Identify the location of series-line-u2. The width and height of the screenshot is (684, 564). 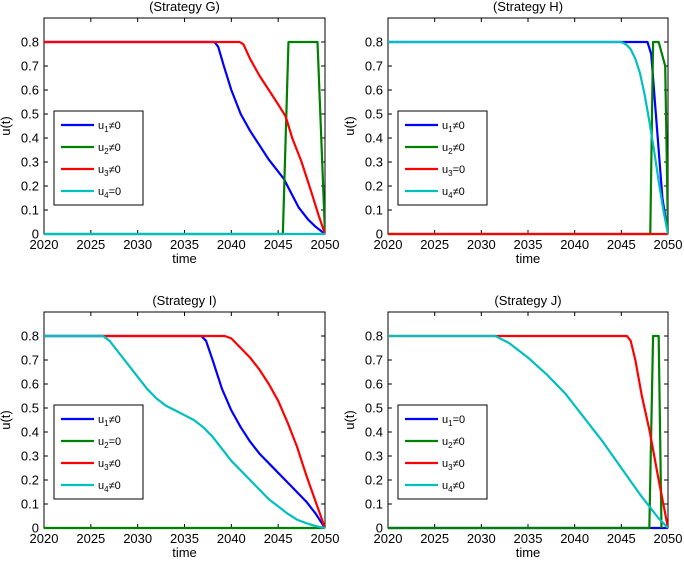
(525, 432).